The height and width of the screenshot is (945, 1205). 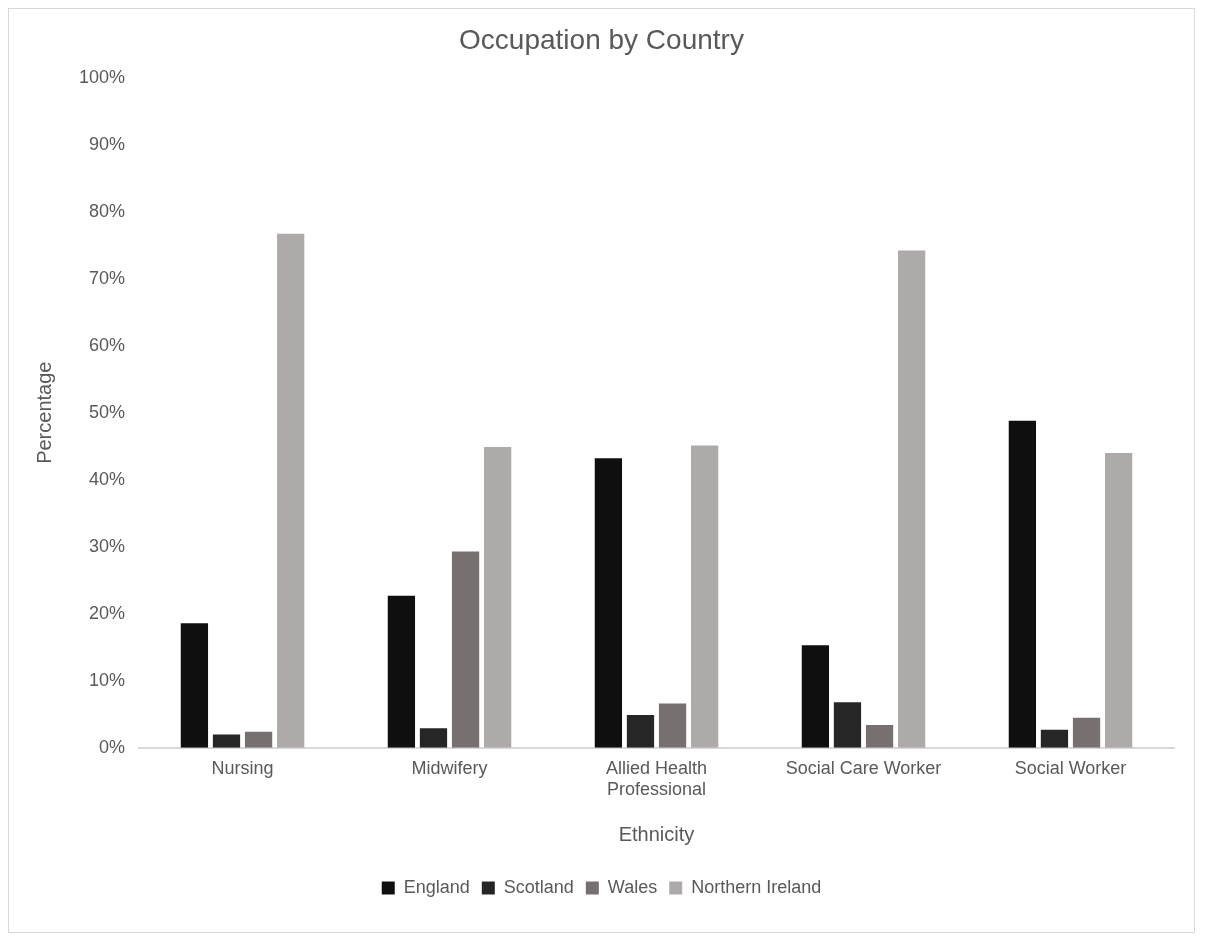 What do you see at coordinates (107, 277) in the screenshot?
I see `y-tick-label: 70%` at bounding box center [107, 277].